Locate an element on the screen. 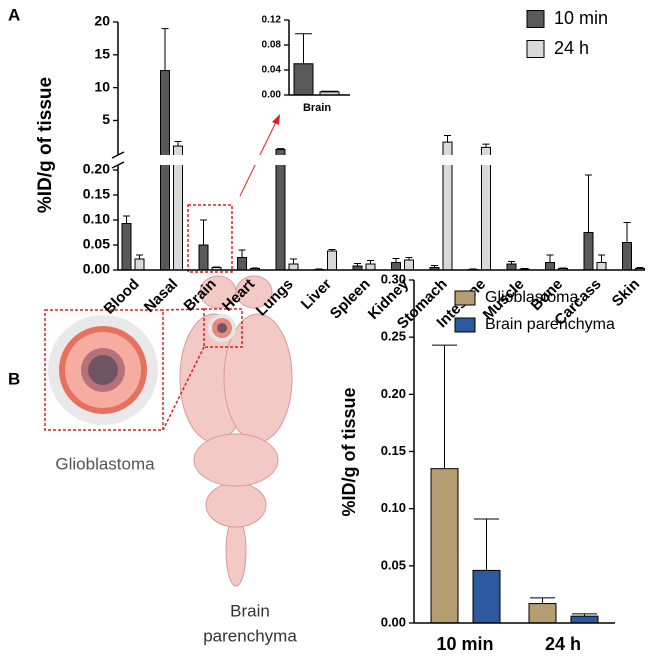  illustration-label: parenchyma is located at coordinates (250, 635).